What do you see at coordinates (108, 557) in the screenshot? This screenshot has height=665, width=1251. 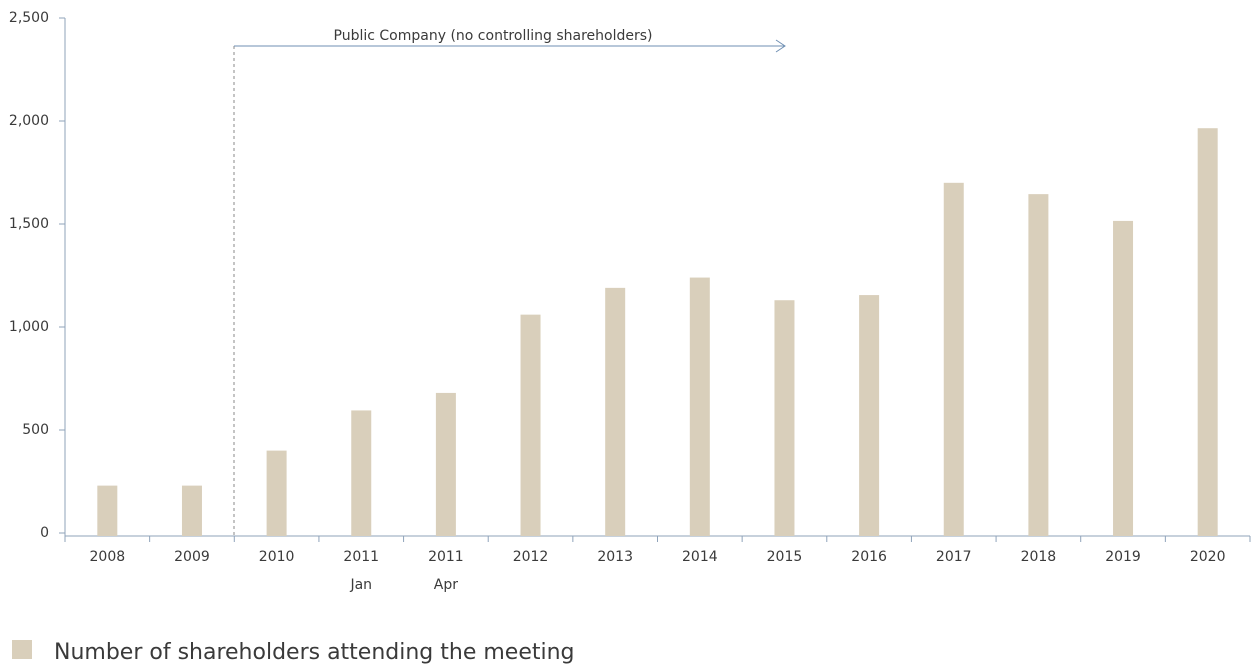 I see `x-tick-label: 2008` at bounding box center [108, 557].